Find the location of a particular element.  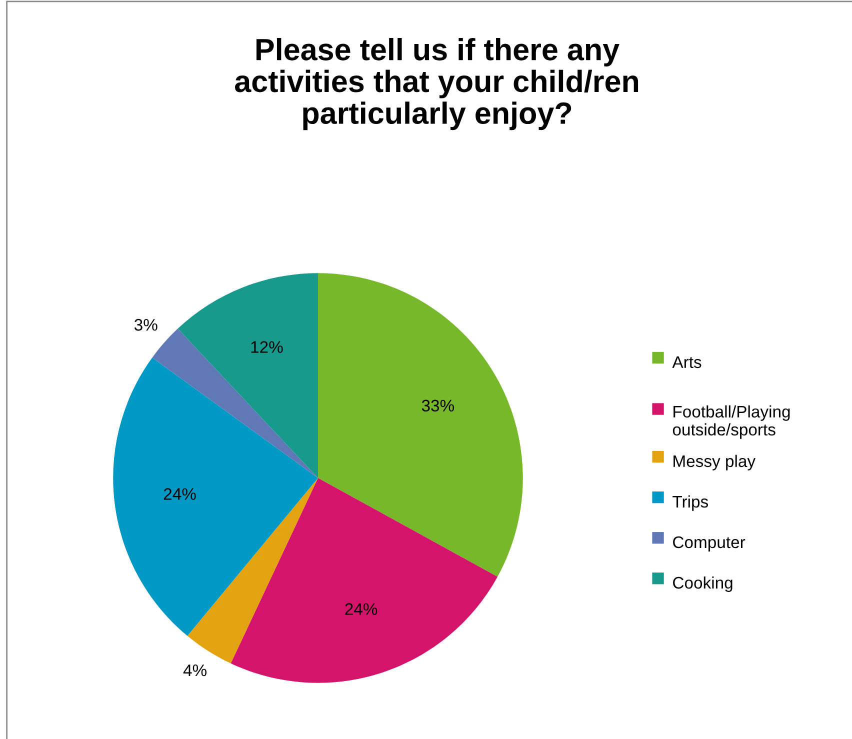

chart-title: Please tell us if there any activities that your child/ren particularly enjoy? is located at coordinates (436, 84).